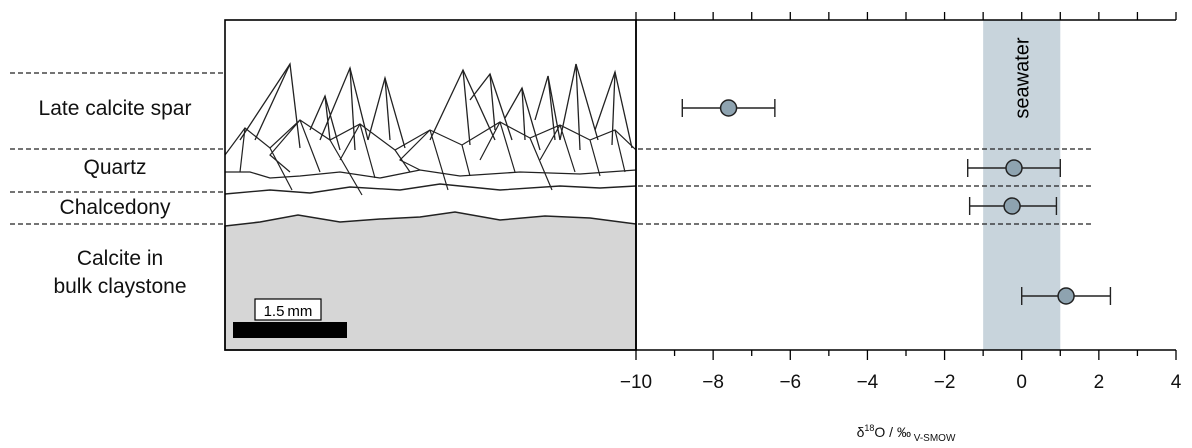 Image resolution: width=1192 pixels, height=448 pixels. What do you see at coordinates (290, 330) in the screenshot?
I see `scale-bar-rect` at bounding box center [290, 330].